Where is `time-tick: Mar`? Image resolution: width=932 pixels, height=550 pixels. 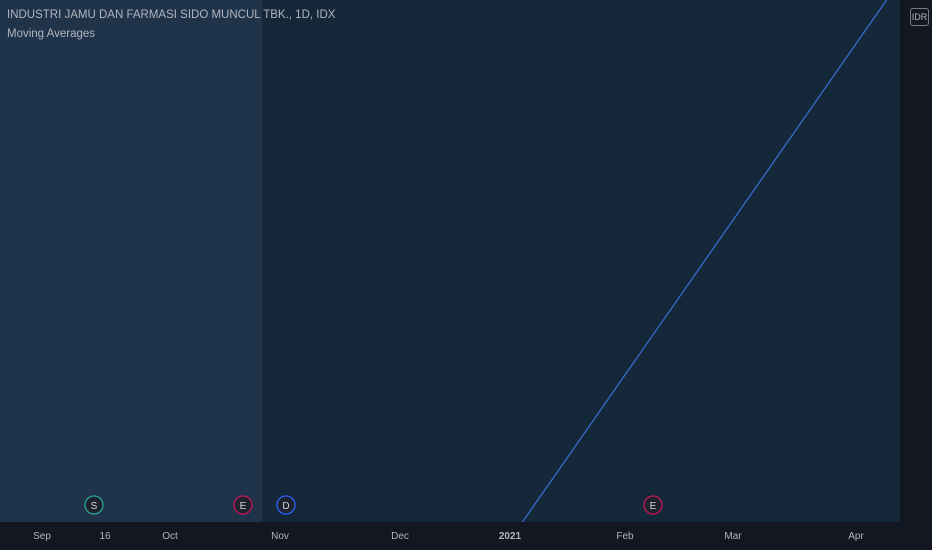
time-tick: Mar is located at coordinates (733, 536).